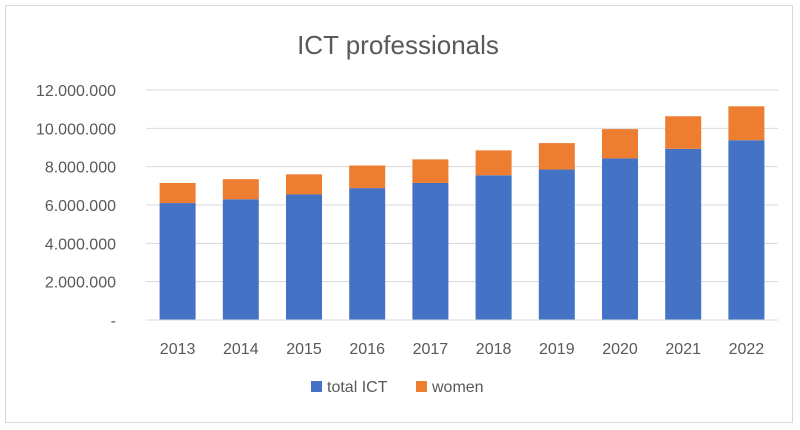  Describe the element at coordinates (76, 91) in the screenshot. I see `y-tick-label: 12.000.000` at that location.